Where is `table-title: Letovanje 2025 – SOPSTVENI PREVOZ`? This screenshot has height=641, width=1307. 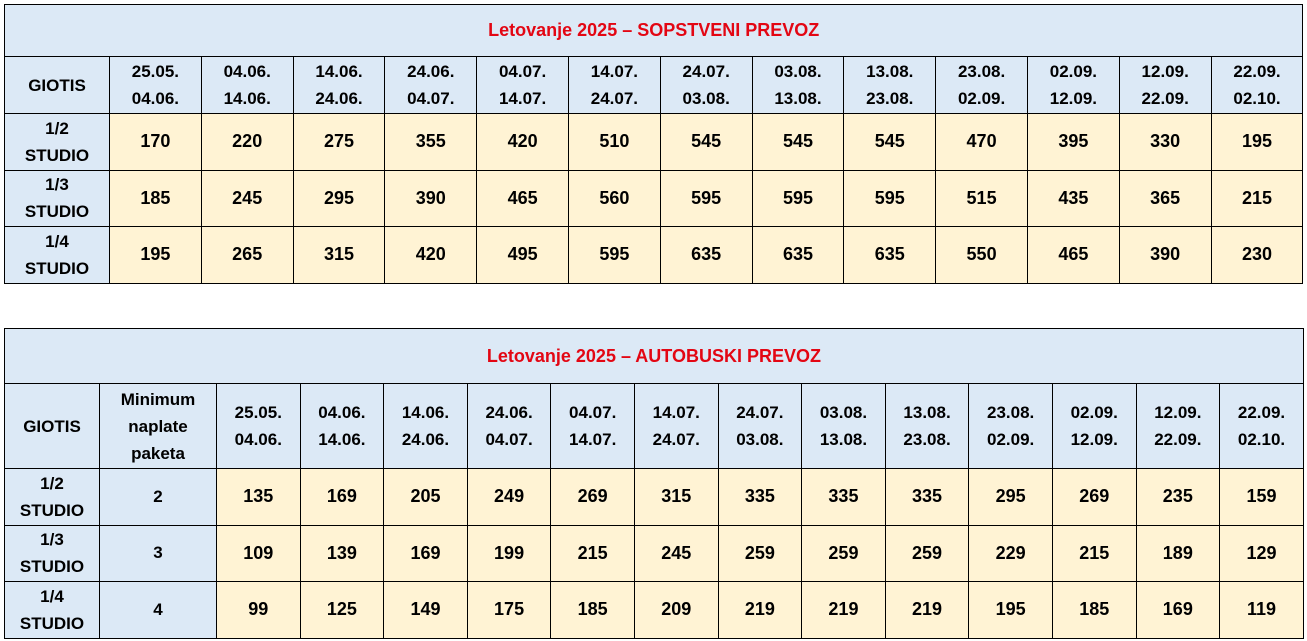 table-title: Letovanje 2025 – SOPSTVENI PREVOZ is located at coordinates (653, 30).